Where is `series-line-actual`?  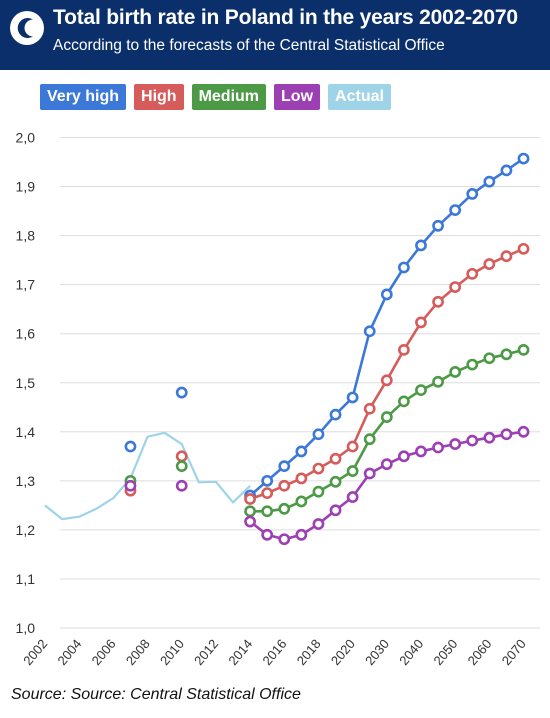
series-line-actual is located at coordinates (147, 476).